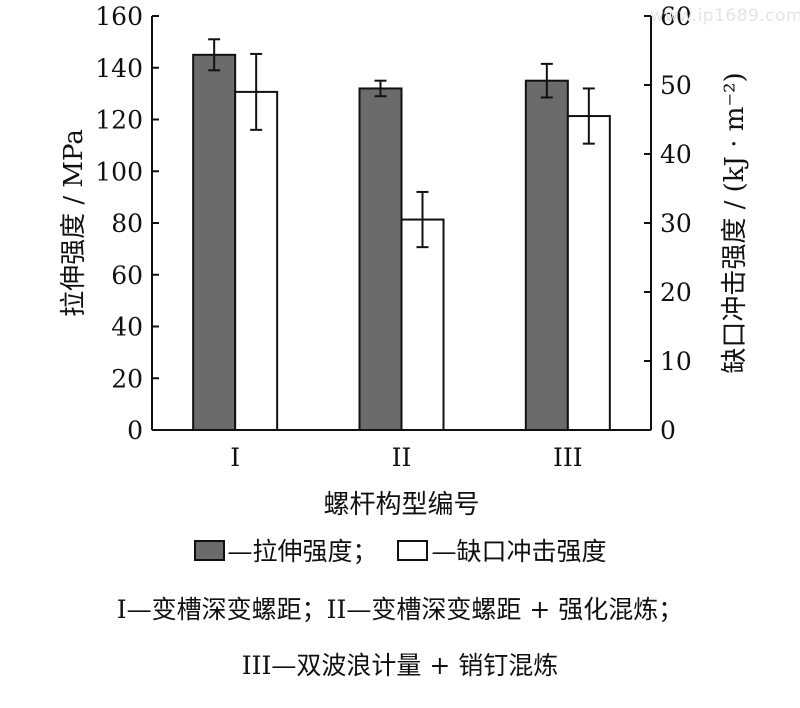  Describe the element at coordinates (119, 171) in the screenshot. I see `y-left-tick-label: 100` at that location.